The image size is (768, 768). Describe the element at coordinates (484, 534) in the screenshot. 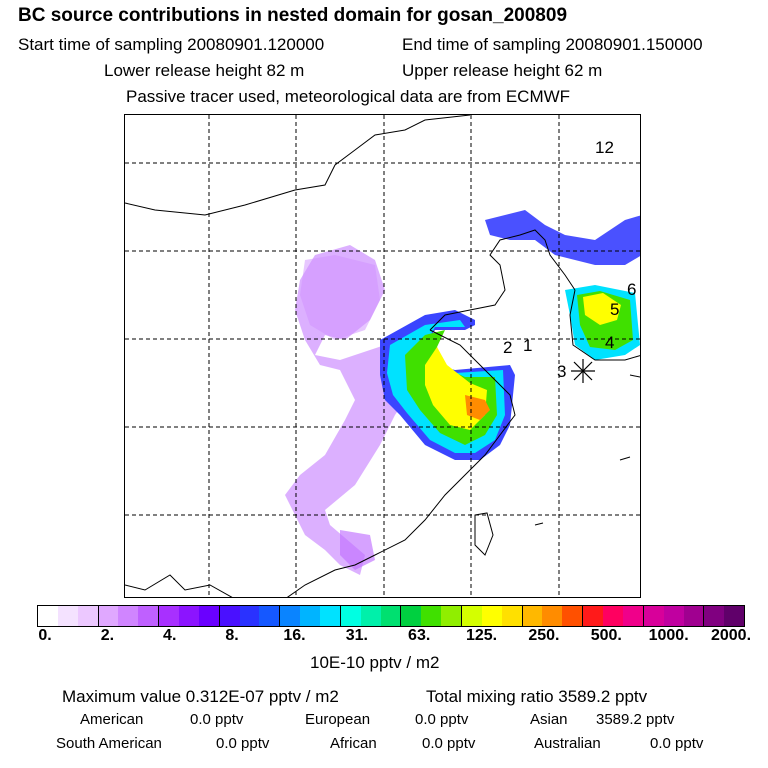

I see `taiwan-island` at that location.